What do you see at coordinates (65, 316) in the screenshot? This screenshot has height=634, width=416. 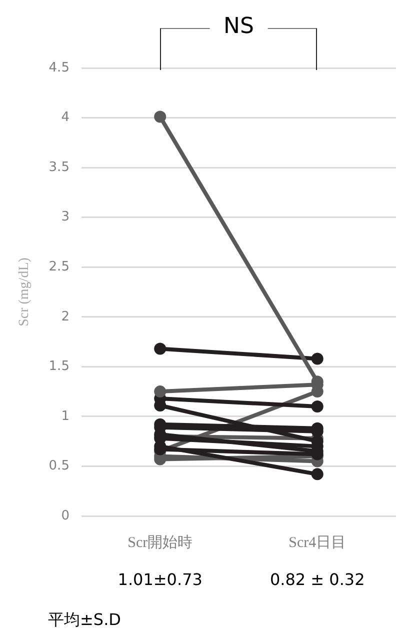 I see `y-tick-label: 2` at bounding box center [65, 316].